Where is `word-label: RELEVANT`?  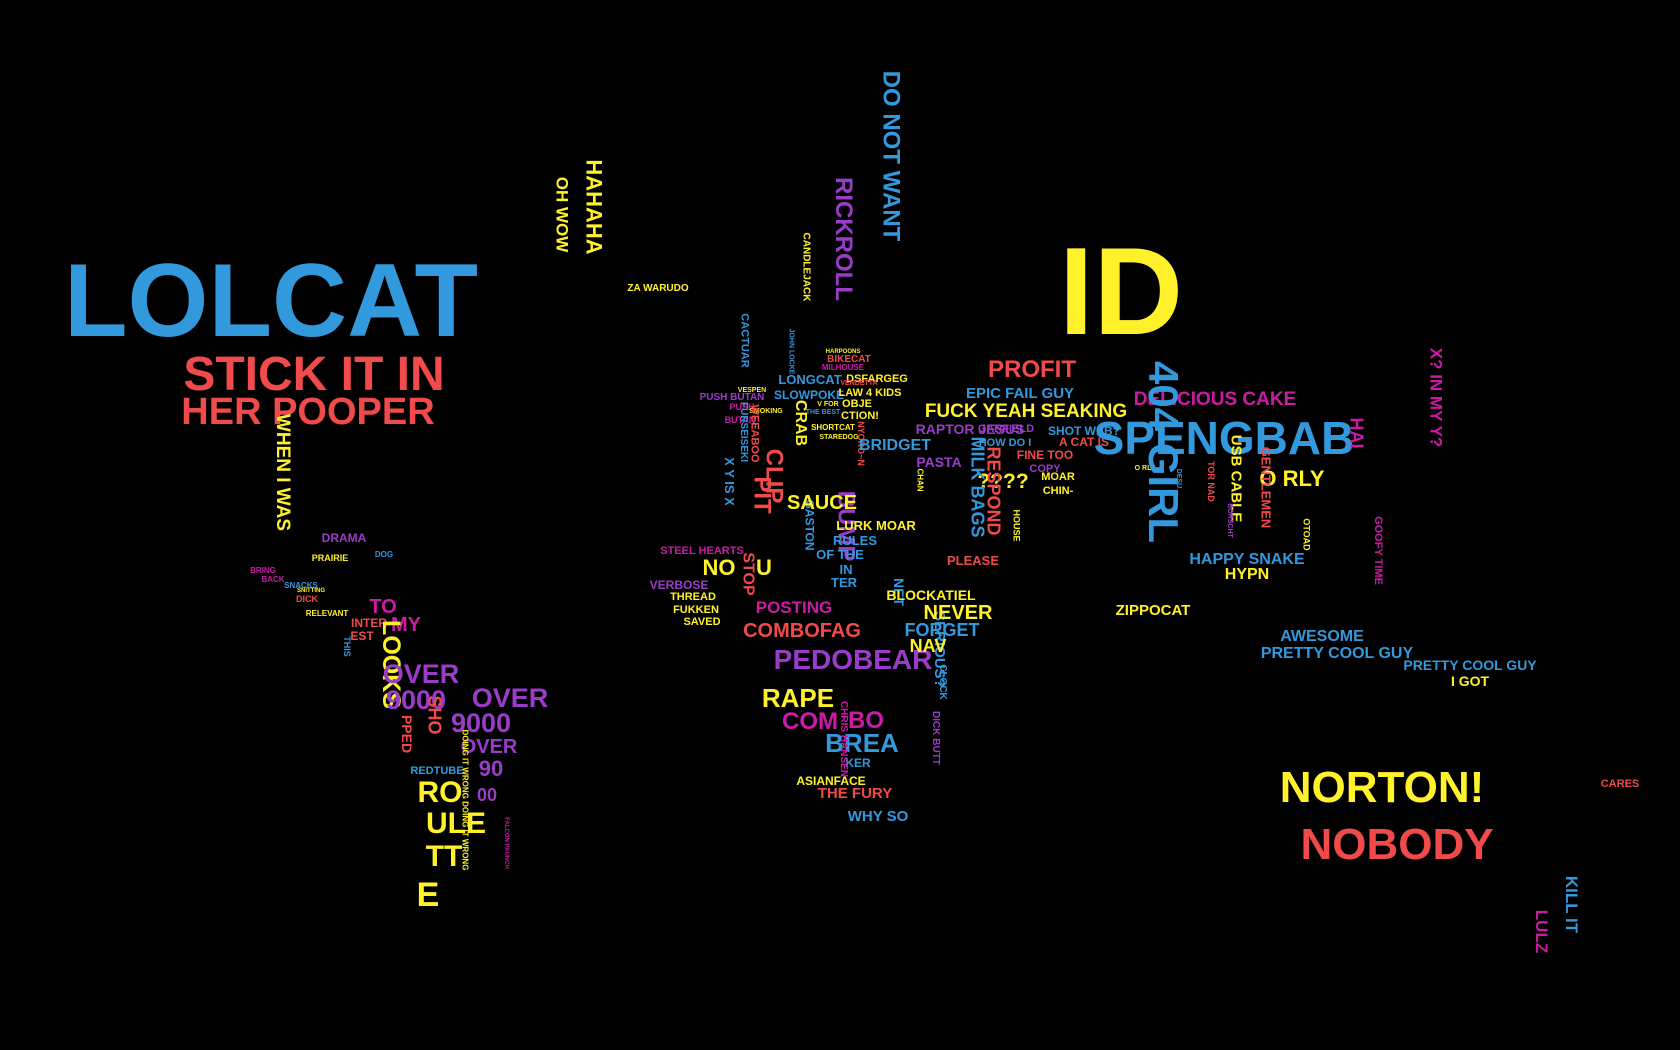 word-label: RELEVANT is located at coordinates (327, 613).